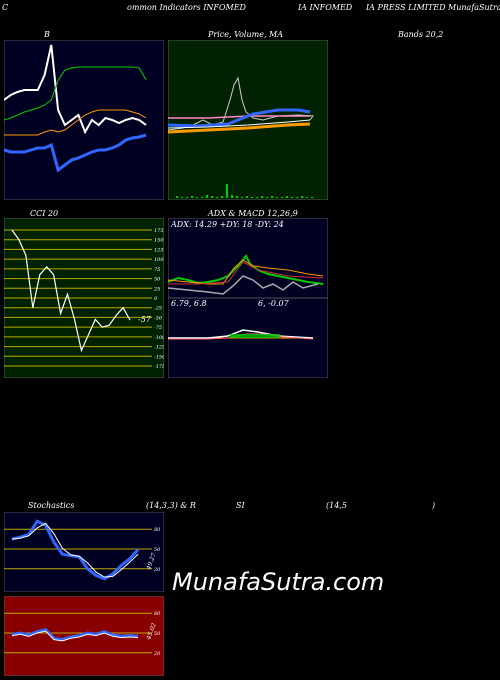 This screenshot has height=680, width=500. I want to click on adx-green-line, so click(246, 269).